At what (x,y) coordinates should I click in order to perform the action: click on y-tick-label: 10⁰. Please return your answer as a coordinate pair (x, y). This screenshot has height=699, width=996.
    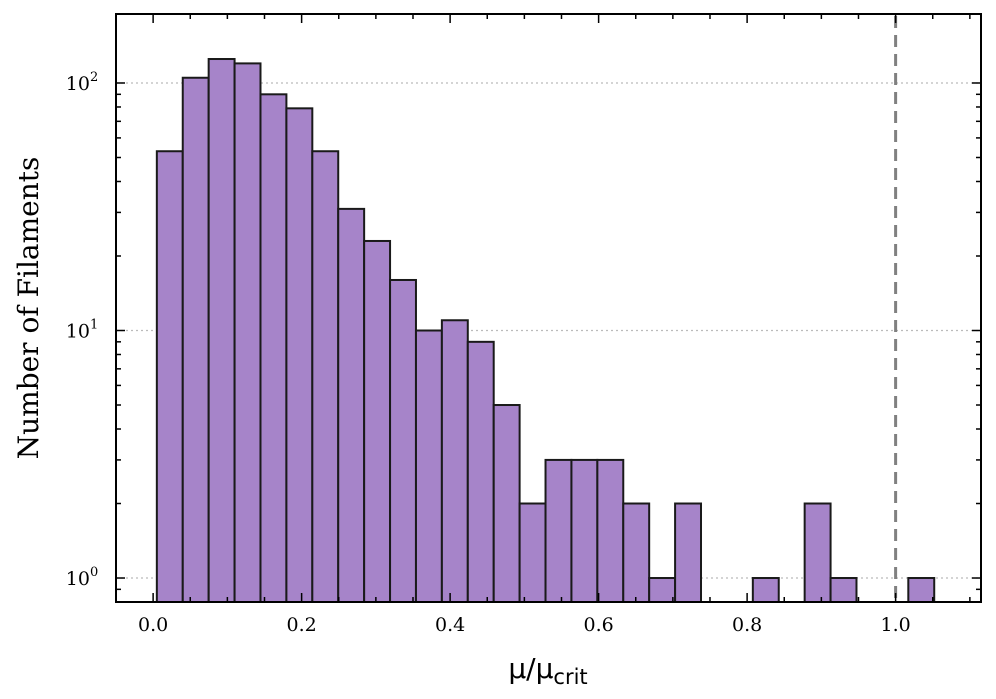
    Looking at the image, I should click on (82, 577).